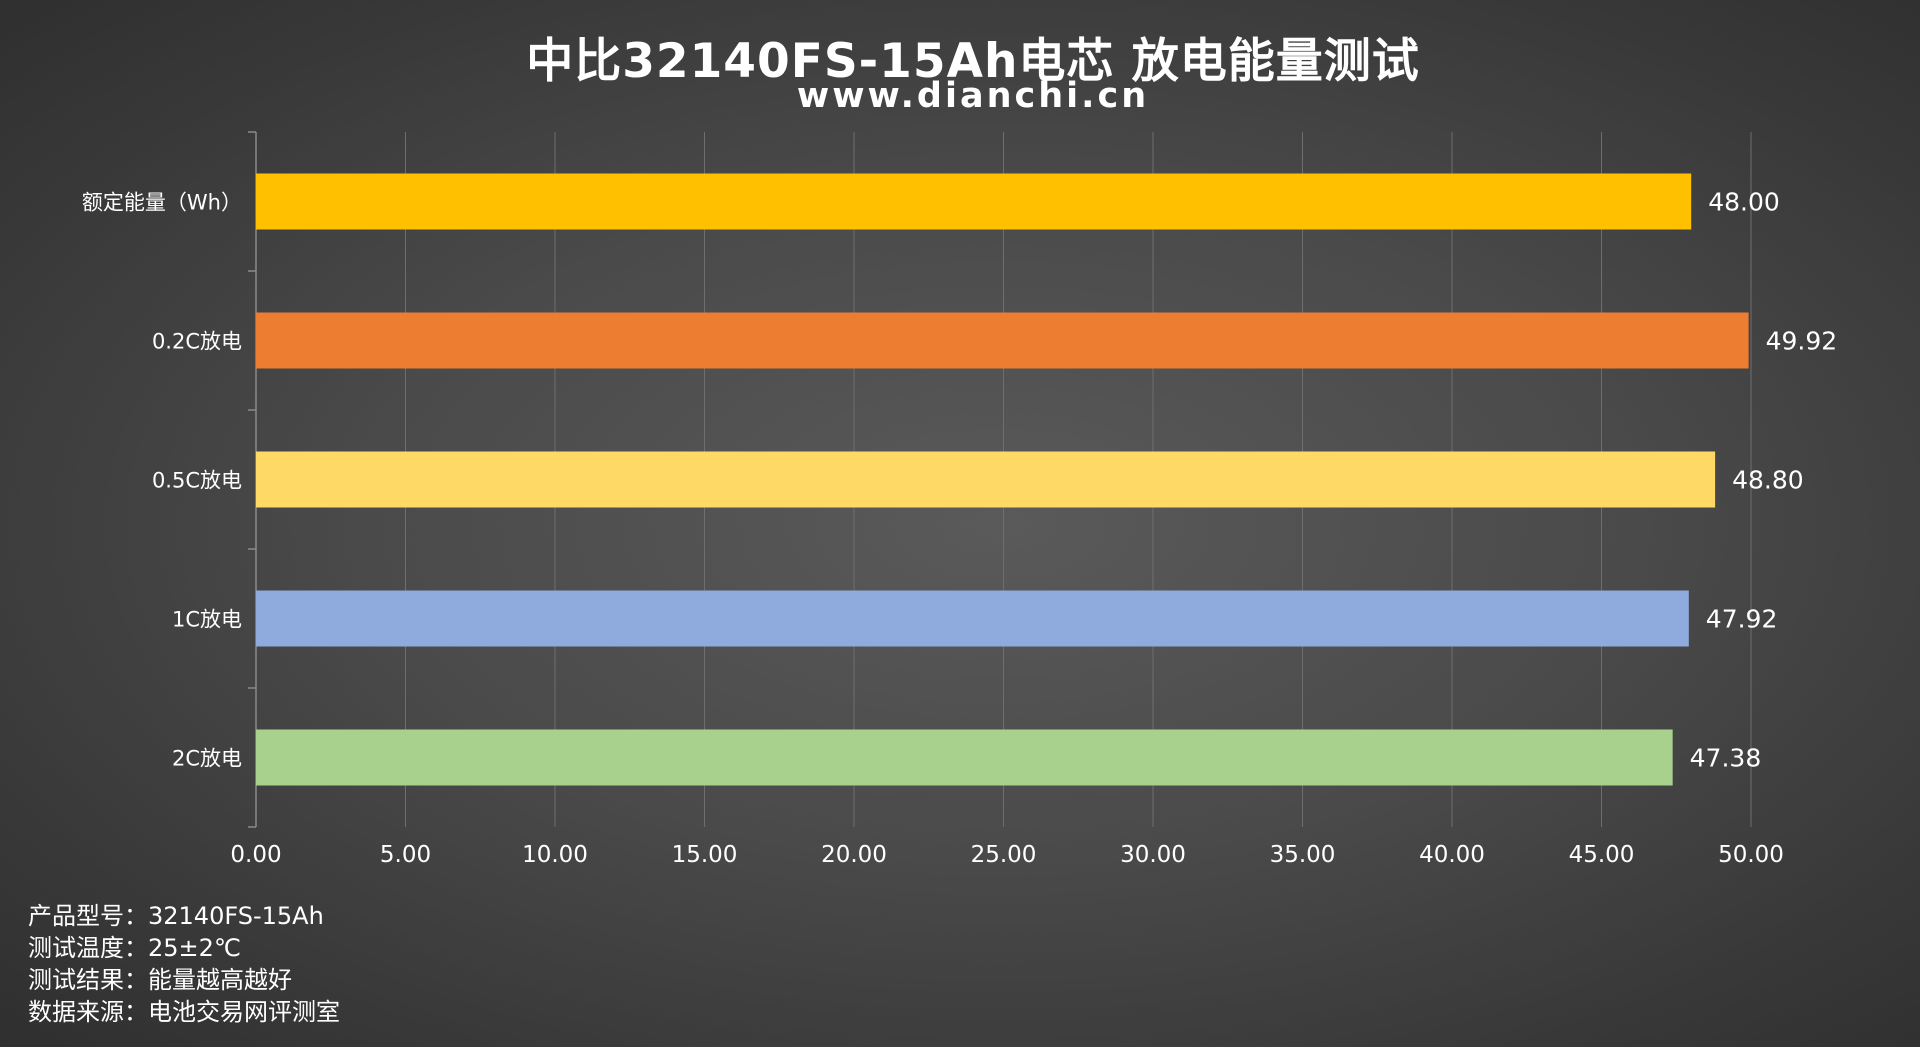 The image size is (1920, 1047). I want to click on y-axis, so click(252, 479).